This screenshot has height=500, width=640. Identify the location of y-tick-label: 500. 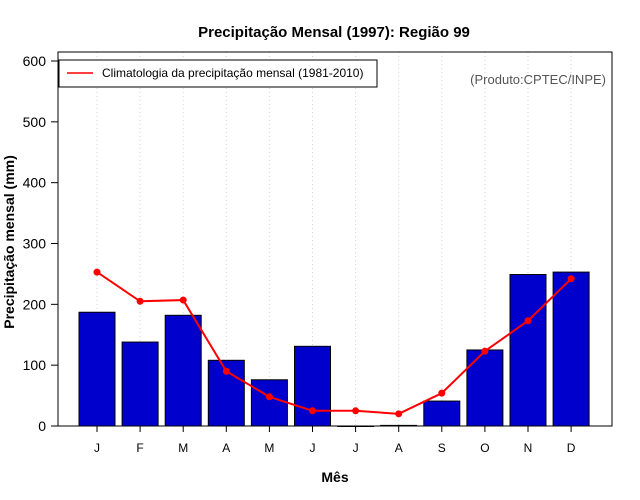
(35, 122).